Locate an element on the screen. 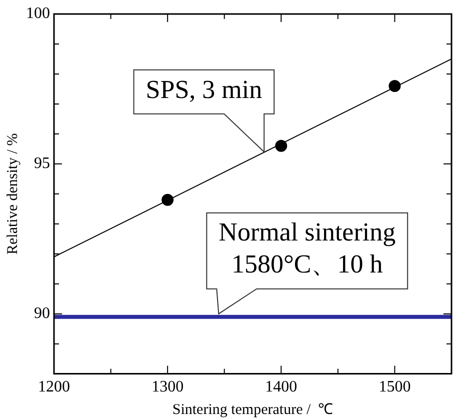  x-tick-label: 1400 is located at coordinates (281, 387).